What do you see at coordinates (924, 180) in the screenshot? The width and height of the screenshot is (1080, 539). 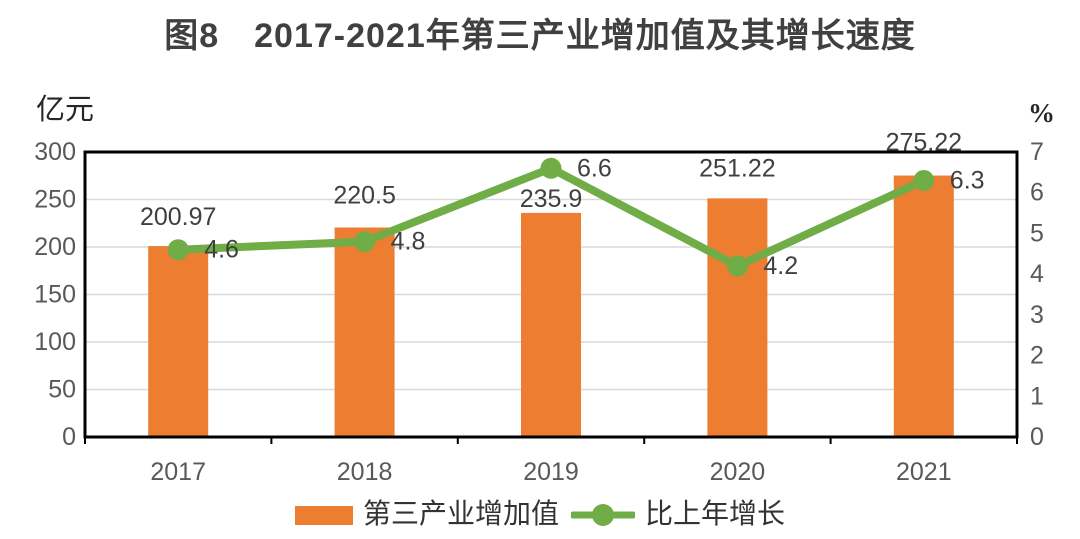 I see `line-point-2021` at bounding box center [924, 180].